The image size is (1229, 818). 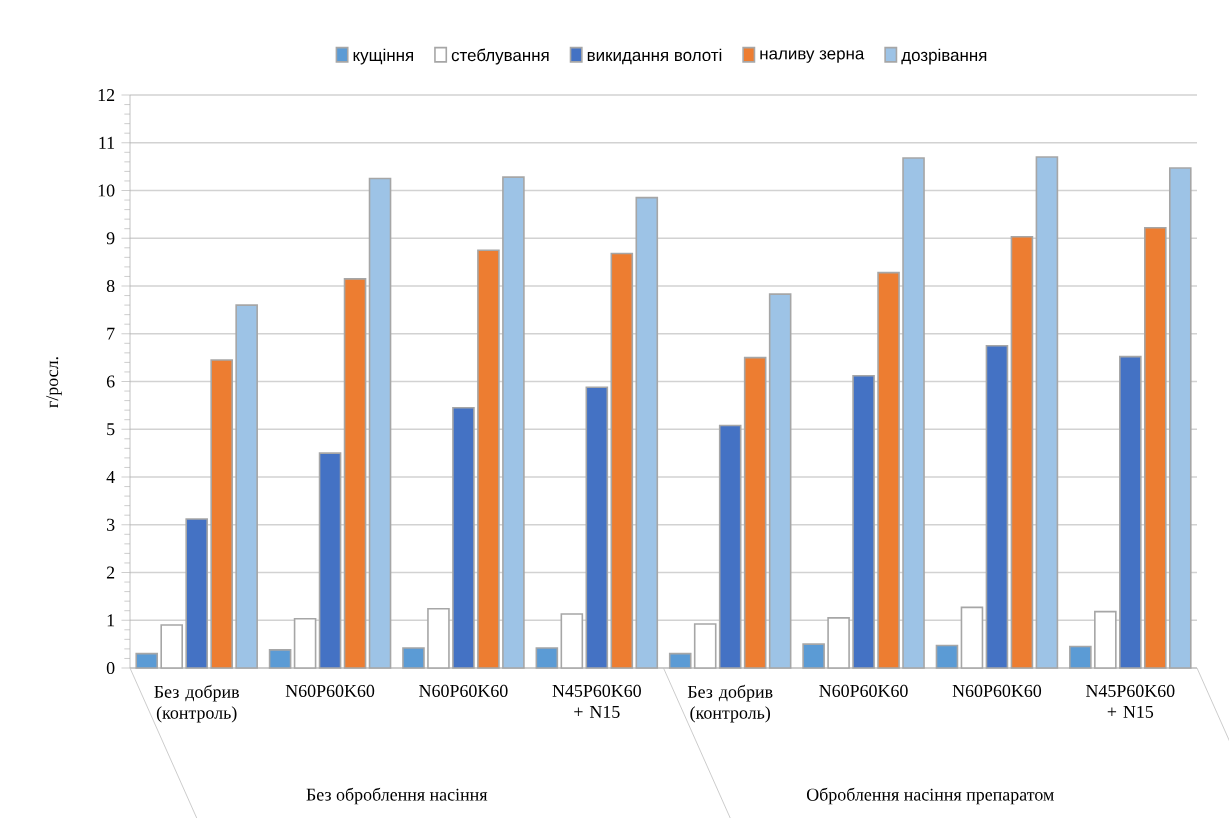 What do you see at coordinates (111, 524) in the screenshot?
I see `y-tick-label: 3` at bounding box center [111, 524].